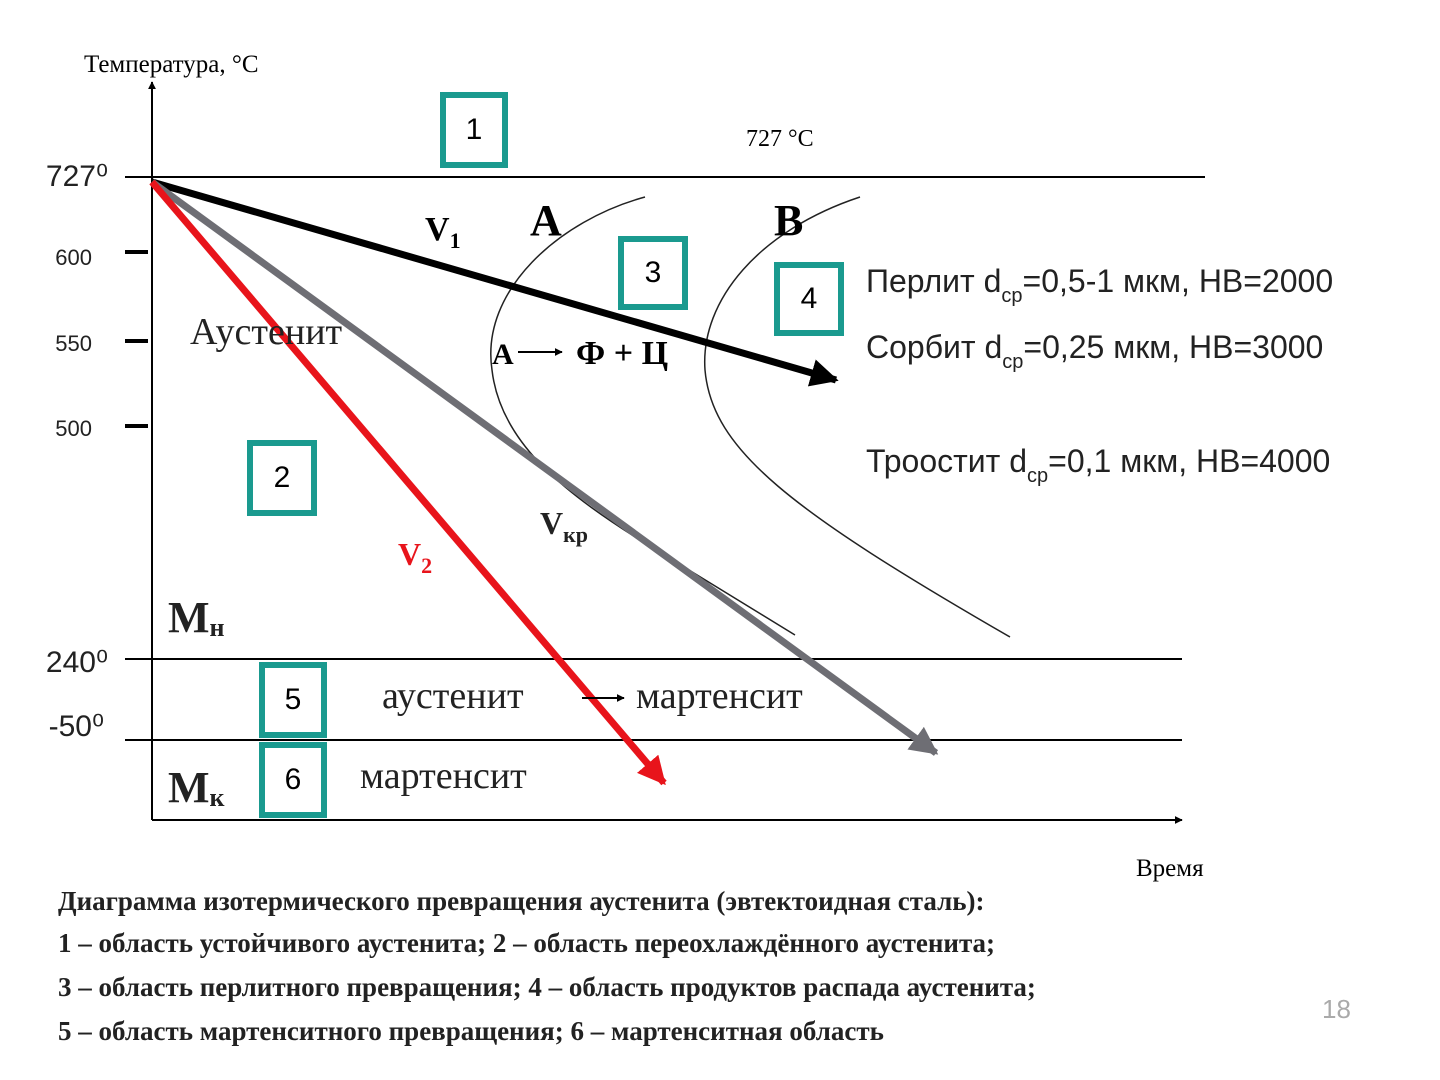  I want to click on phase-label: Мн, so click(196, 617).